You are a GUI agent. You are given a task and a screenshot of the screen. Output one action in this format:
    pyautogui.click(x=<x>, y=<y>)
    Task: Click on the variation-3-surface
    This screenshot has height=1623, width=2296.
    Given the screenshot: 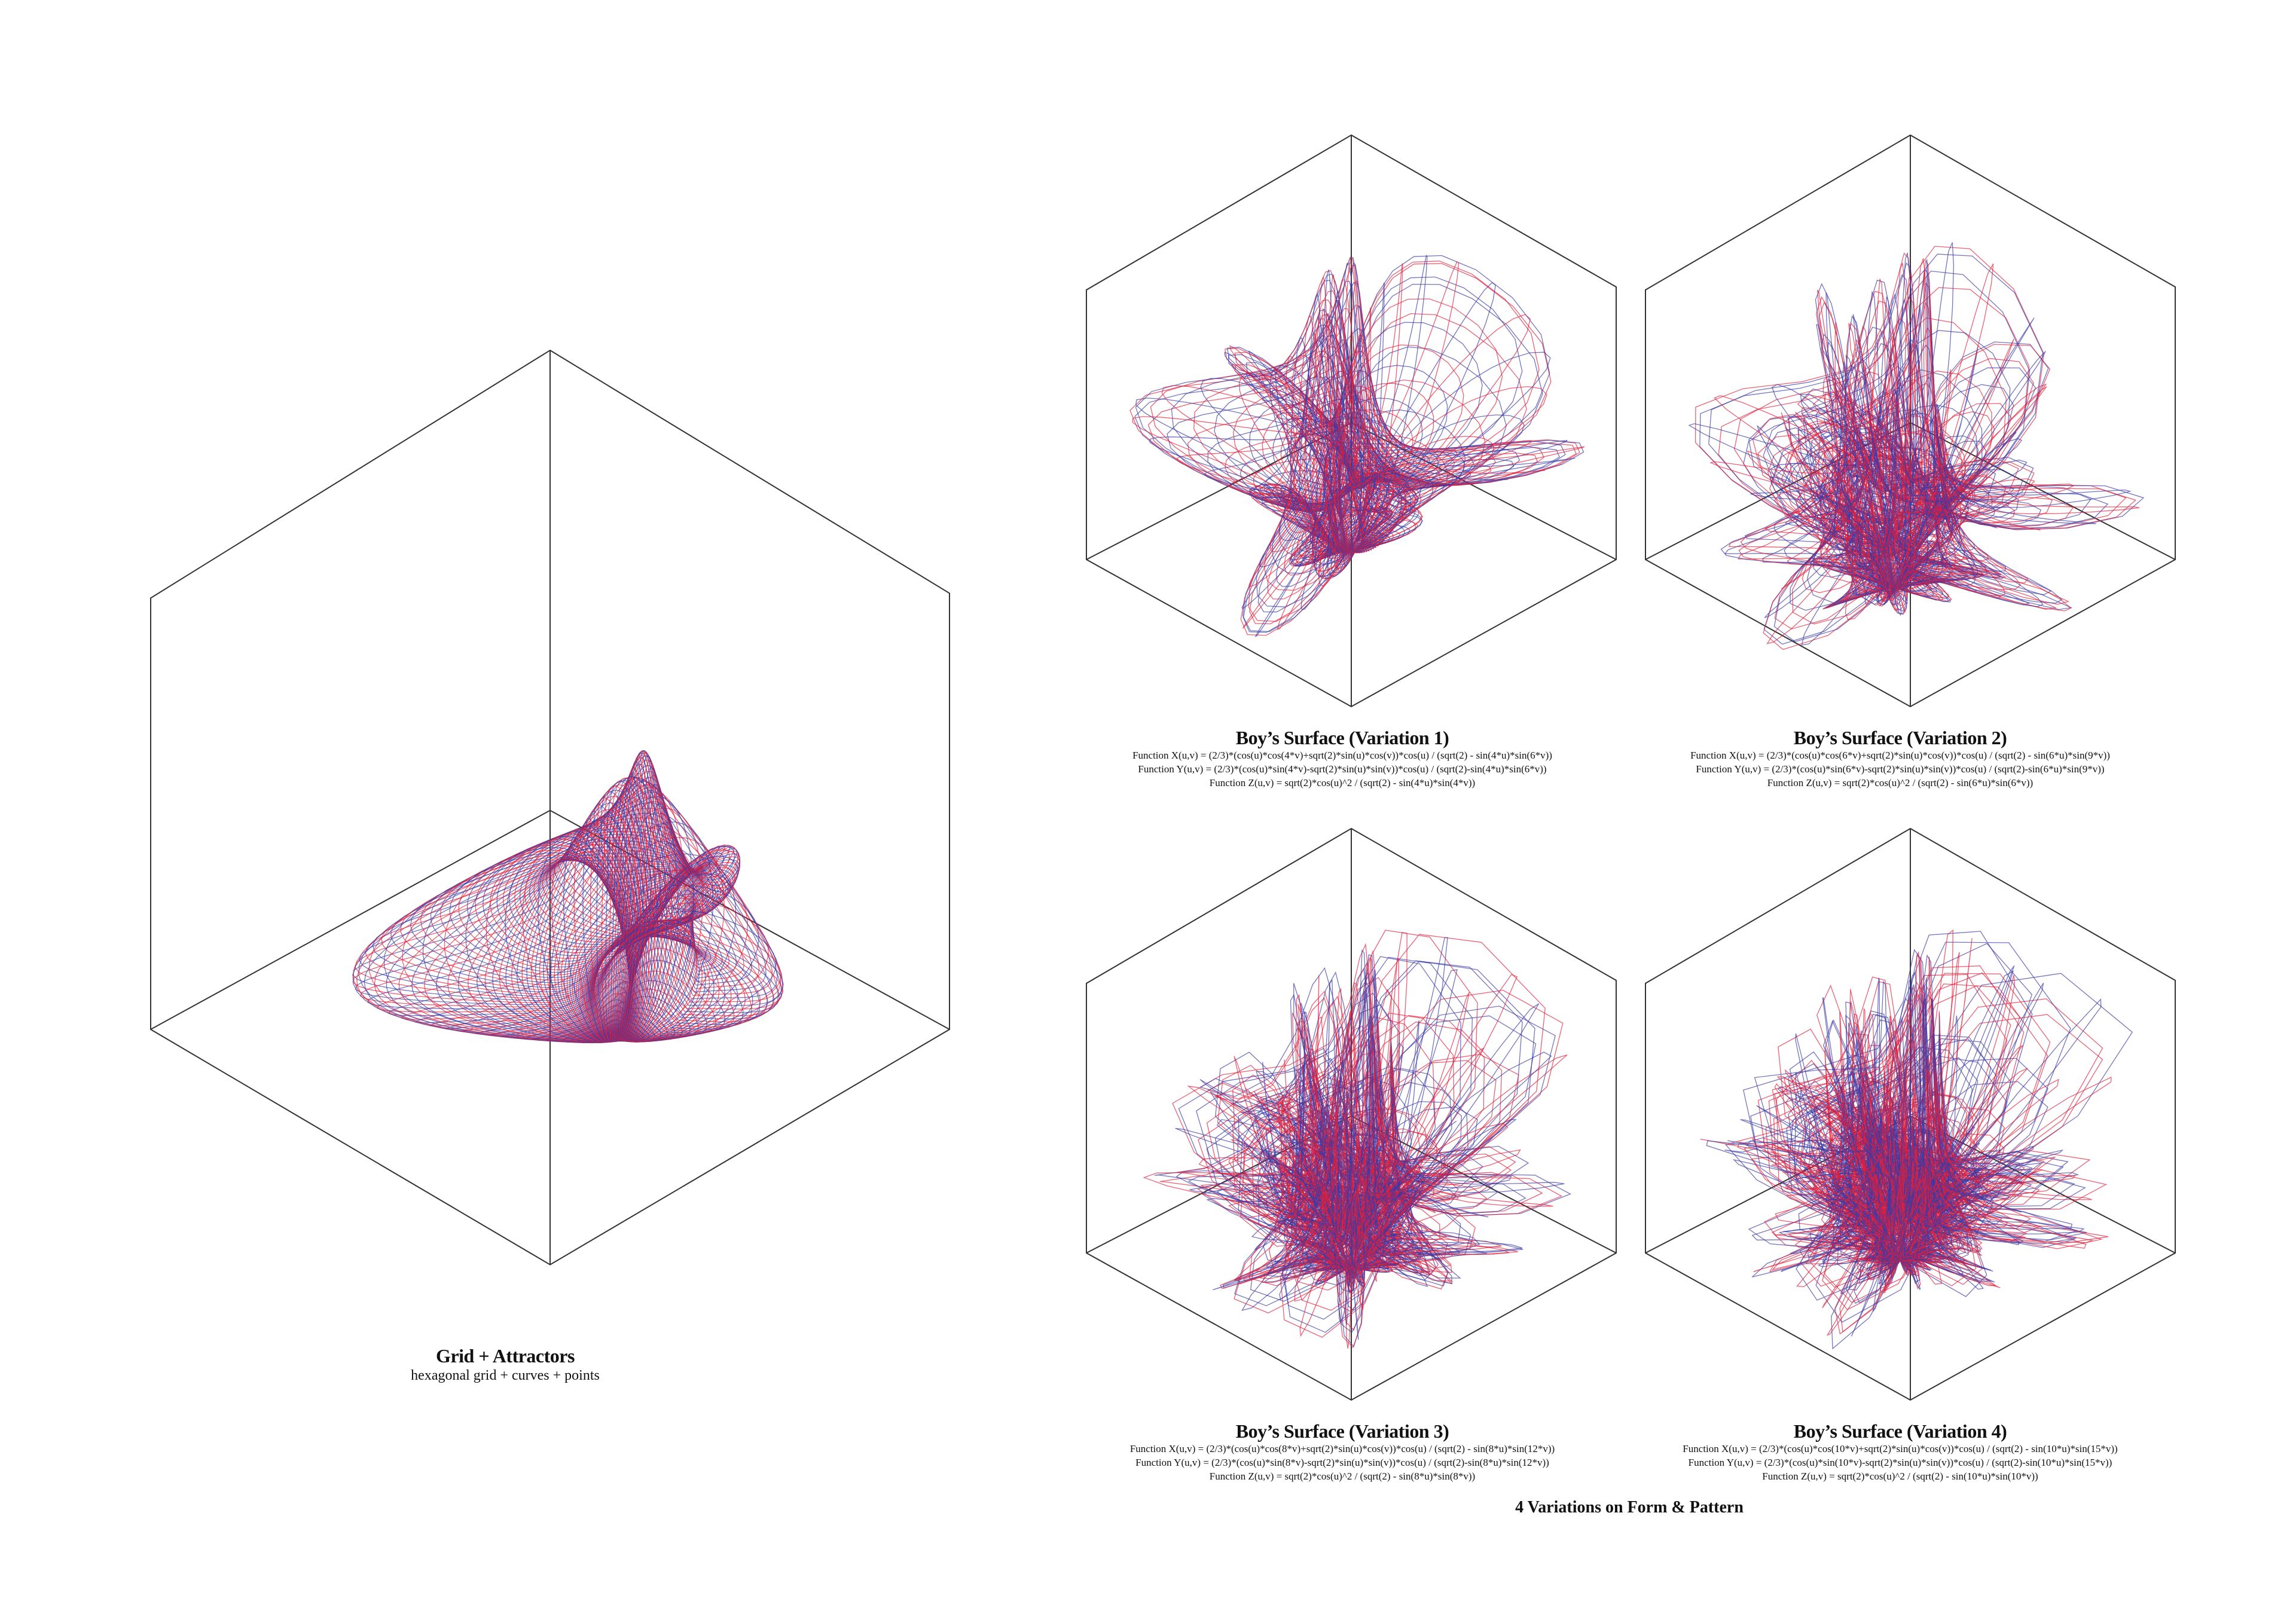 What is the action you would take?
    pyautogui.click(x=1357, y=1140)
    